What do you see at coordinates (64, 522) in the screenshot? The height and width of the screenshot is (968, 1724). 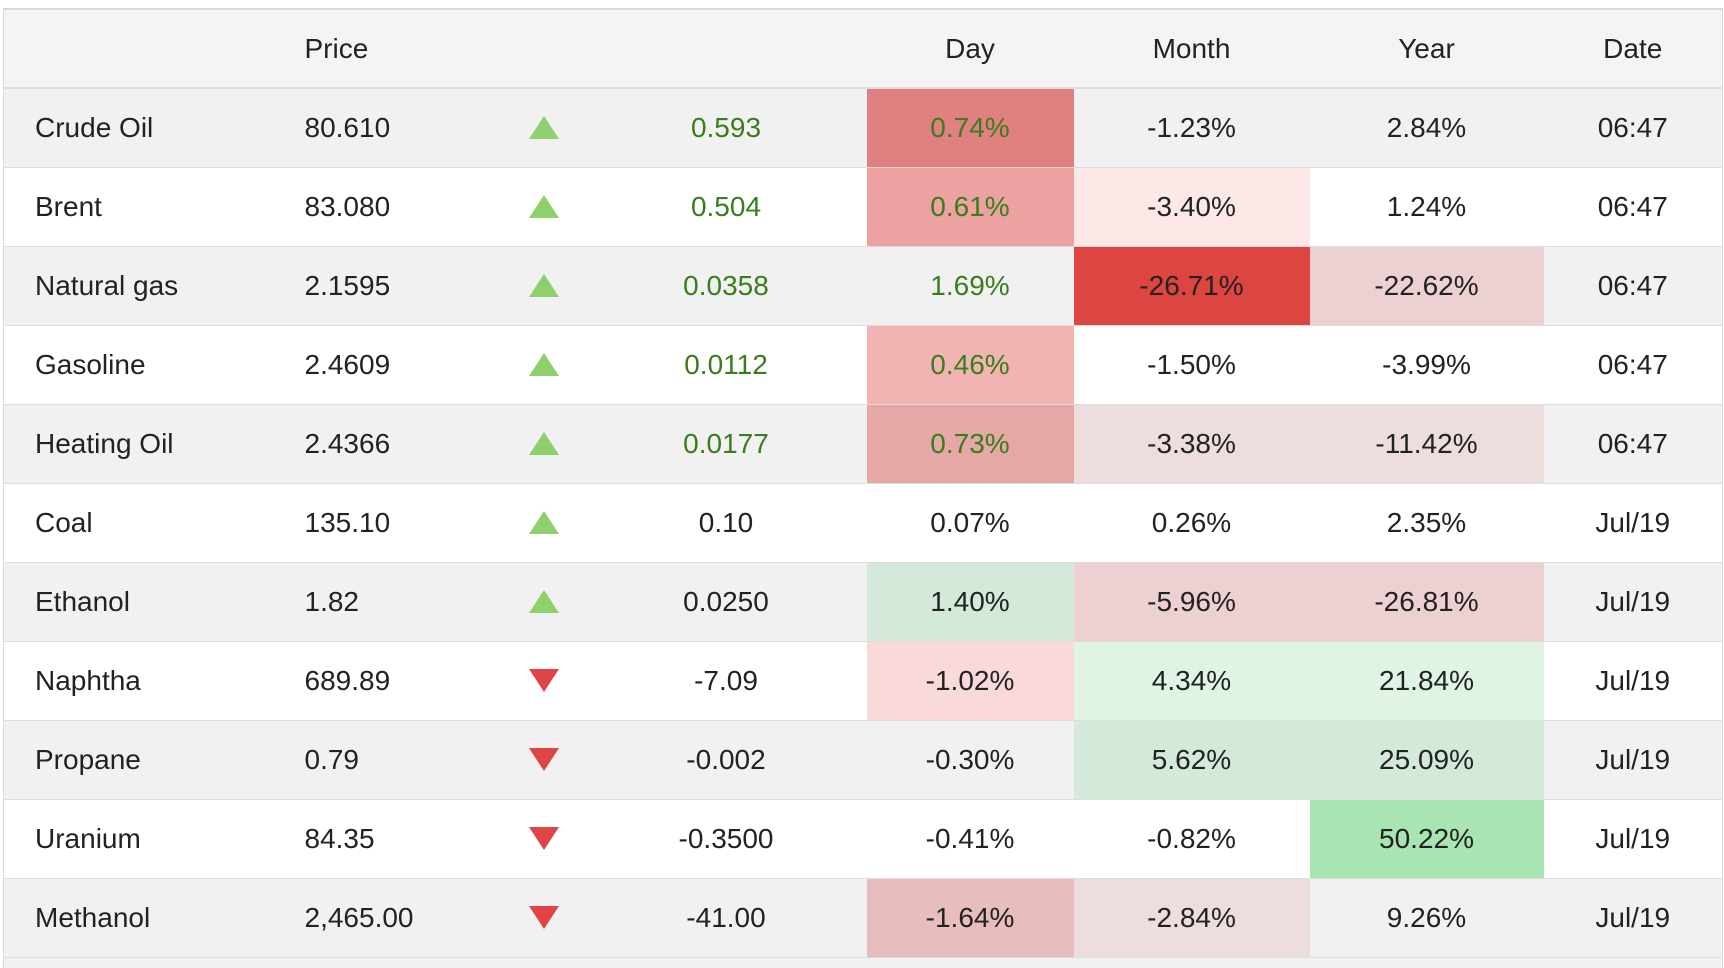 I see `commodity-name-link: Coal` at bounding box center [64, 522].